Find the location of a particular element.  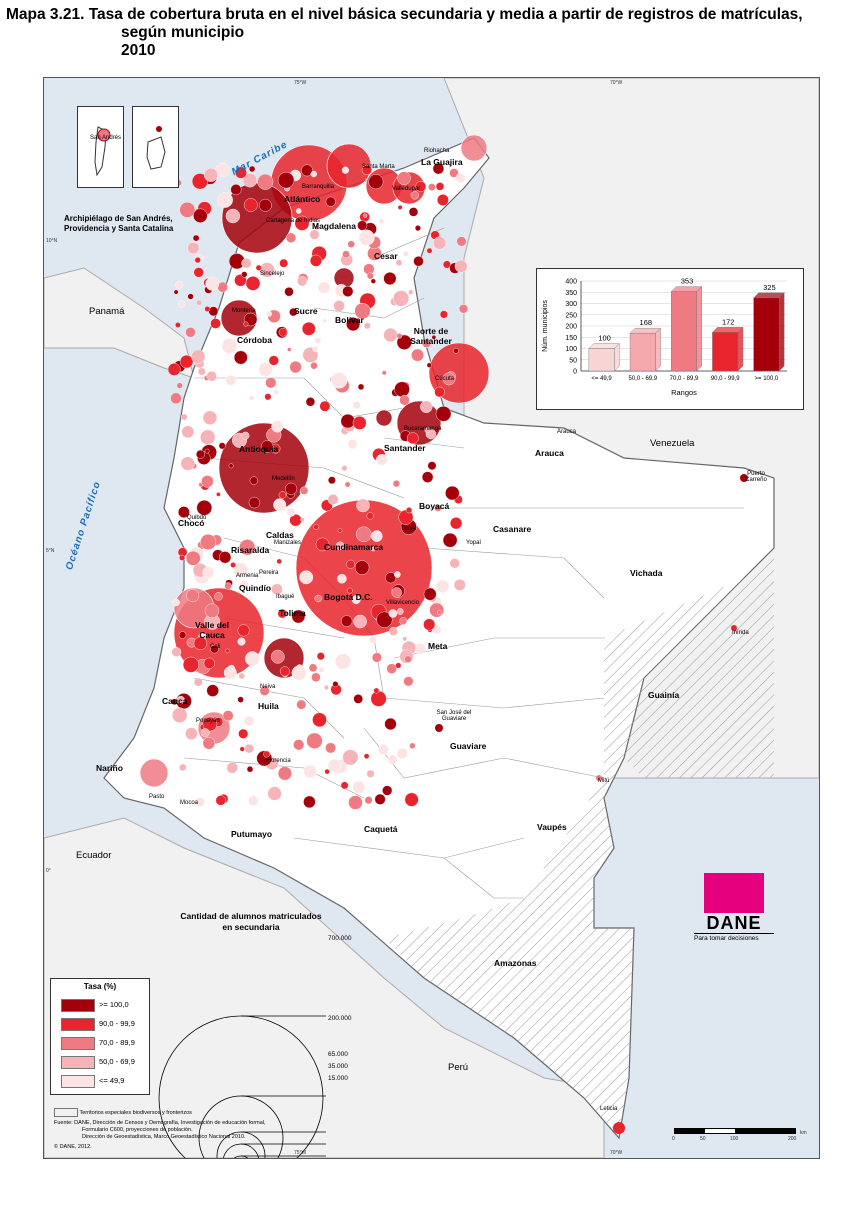

country-venezuela: Venezuela is located at coordinates (672, 443).